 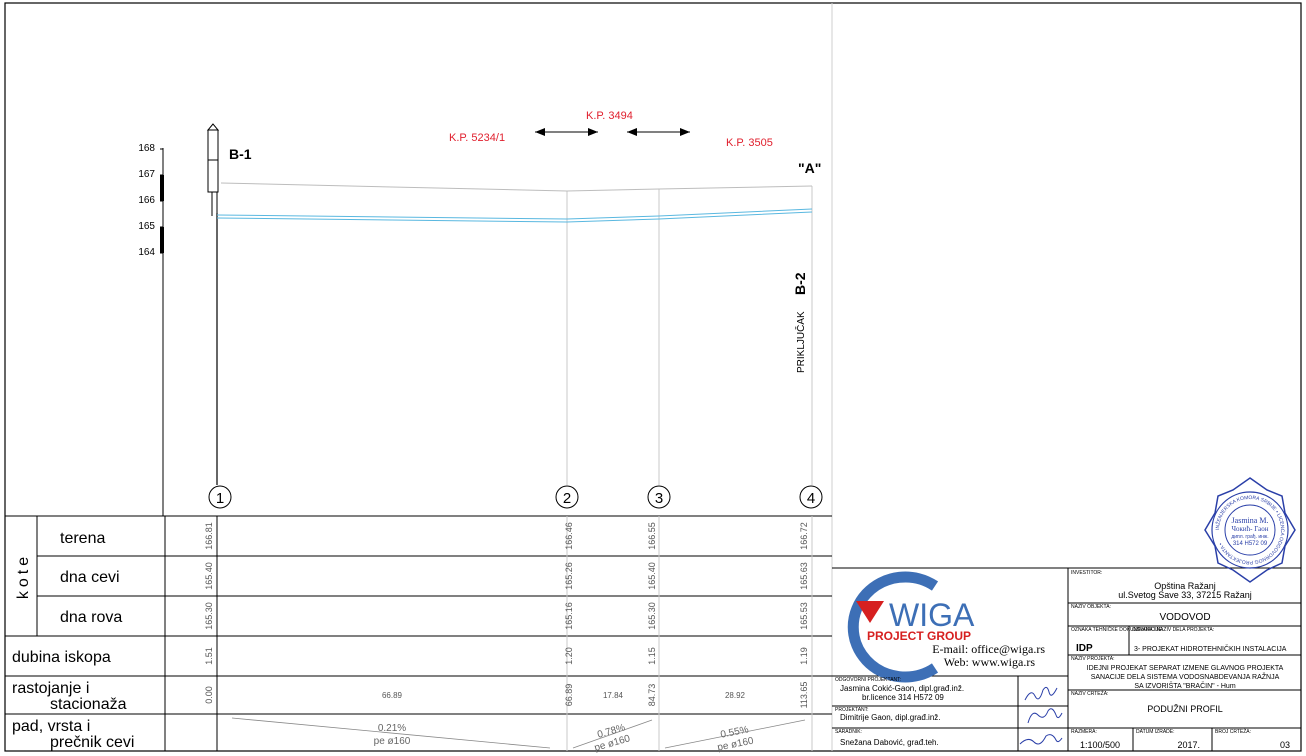 I want to click on station-markers: 1 2 3 4, so click(x=515, y=497).